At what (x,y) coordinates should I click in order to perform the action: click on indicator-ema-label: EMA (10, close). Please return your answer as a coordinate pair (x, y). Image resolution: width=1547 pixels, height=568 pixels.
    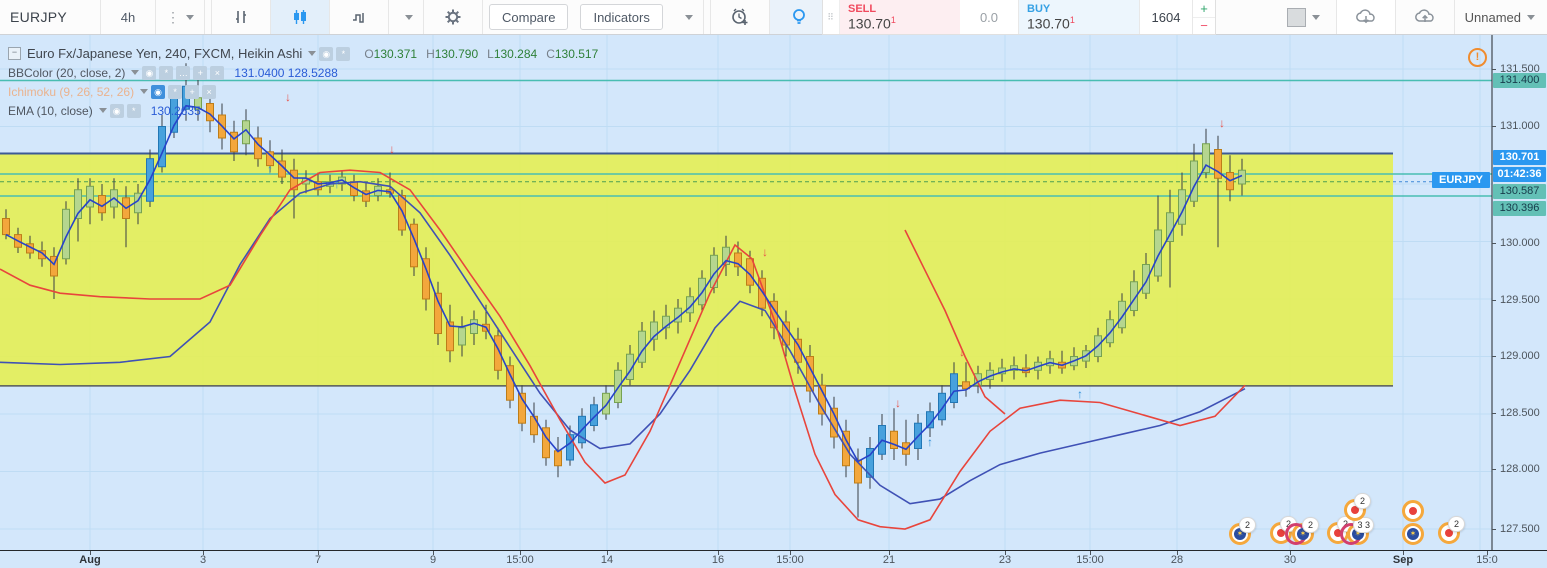
    Looking at the image, I should click on (50, 110).